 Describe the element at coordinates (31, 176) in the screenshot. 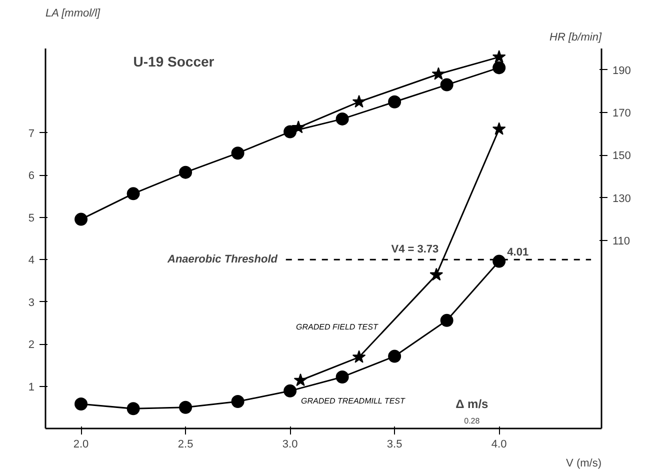

I see `y-tick-label: 6` at that location.